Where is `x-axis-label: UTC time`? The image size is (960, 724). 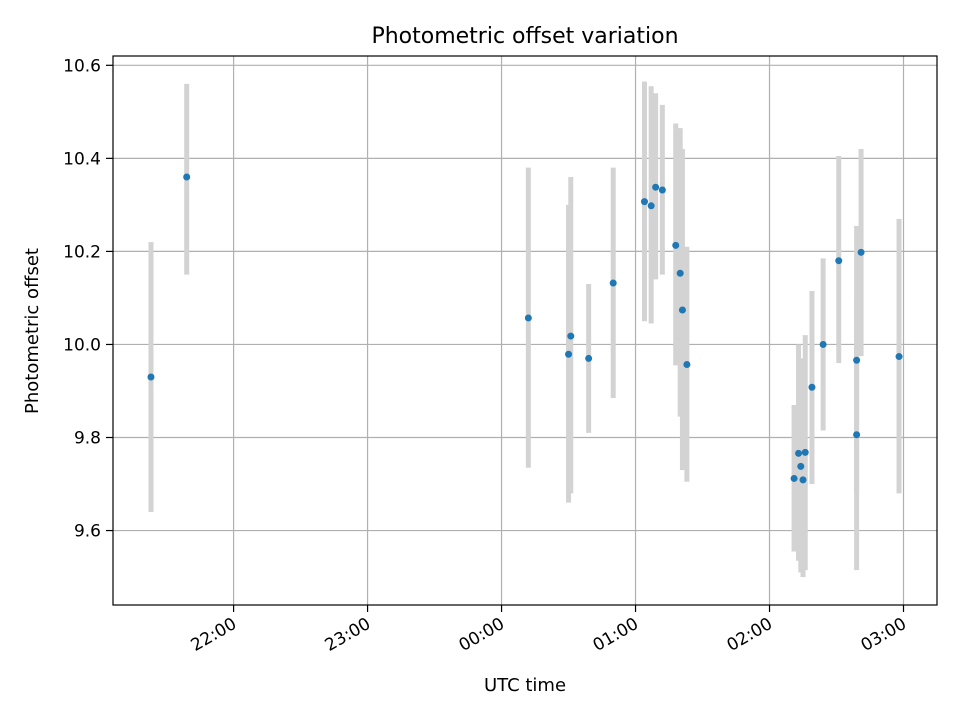
x-axis-label: UTC time is located at coordinates (525, 685).